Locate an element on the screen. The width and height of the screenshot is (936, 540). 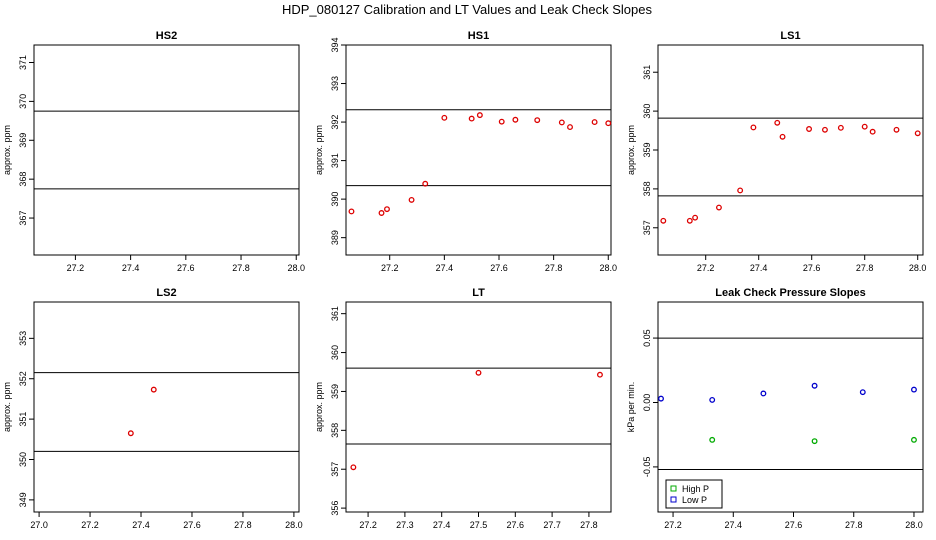
legend-entry: Low P is located at coordinates (694, 500).